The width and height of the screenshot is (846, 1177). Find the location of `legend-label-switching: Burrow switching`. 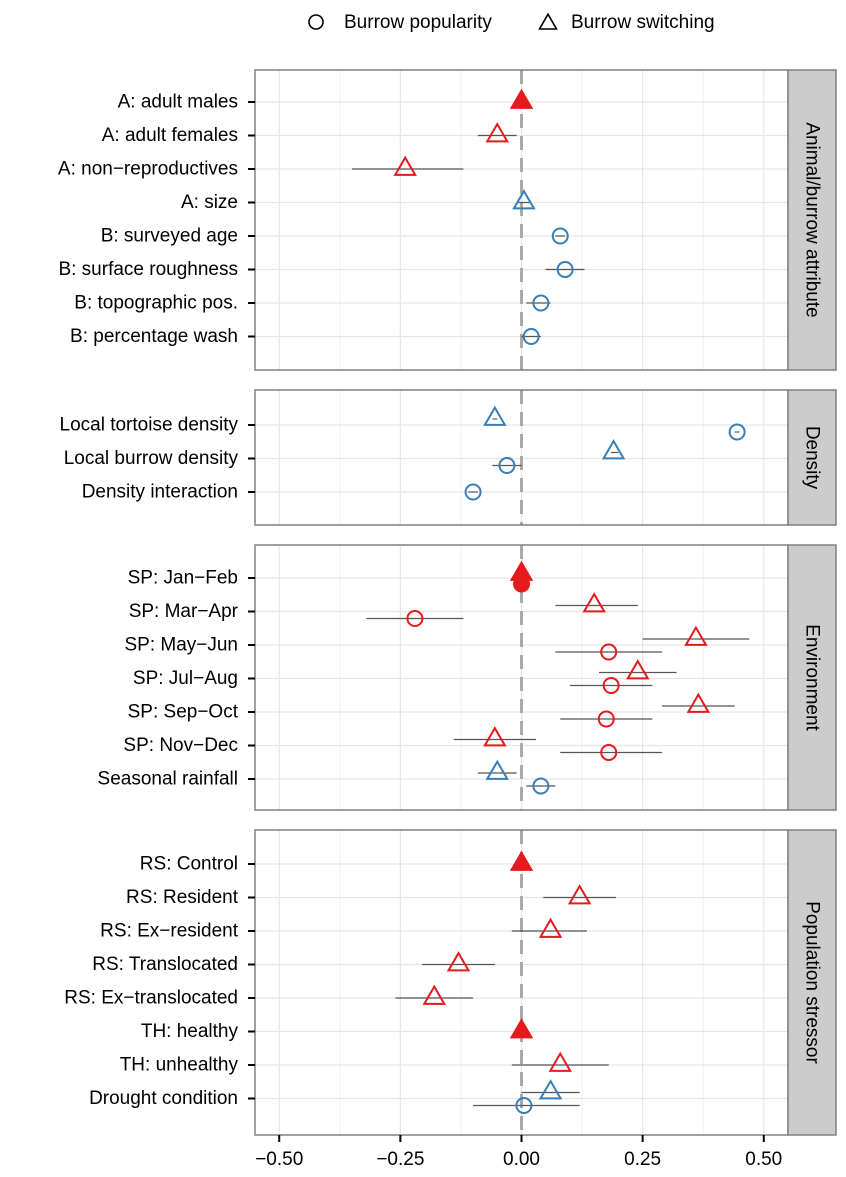

legend-label-switching: Burrow switching is located at coordinates (643, 22).